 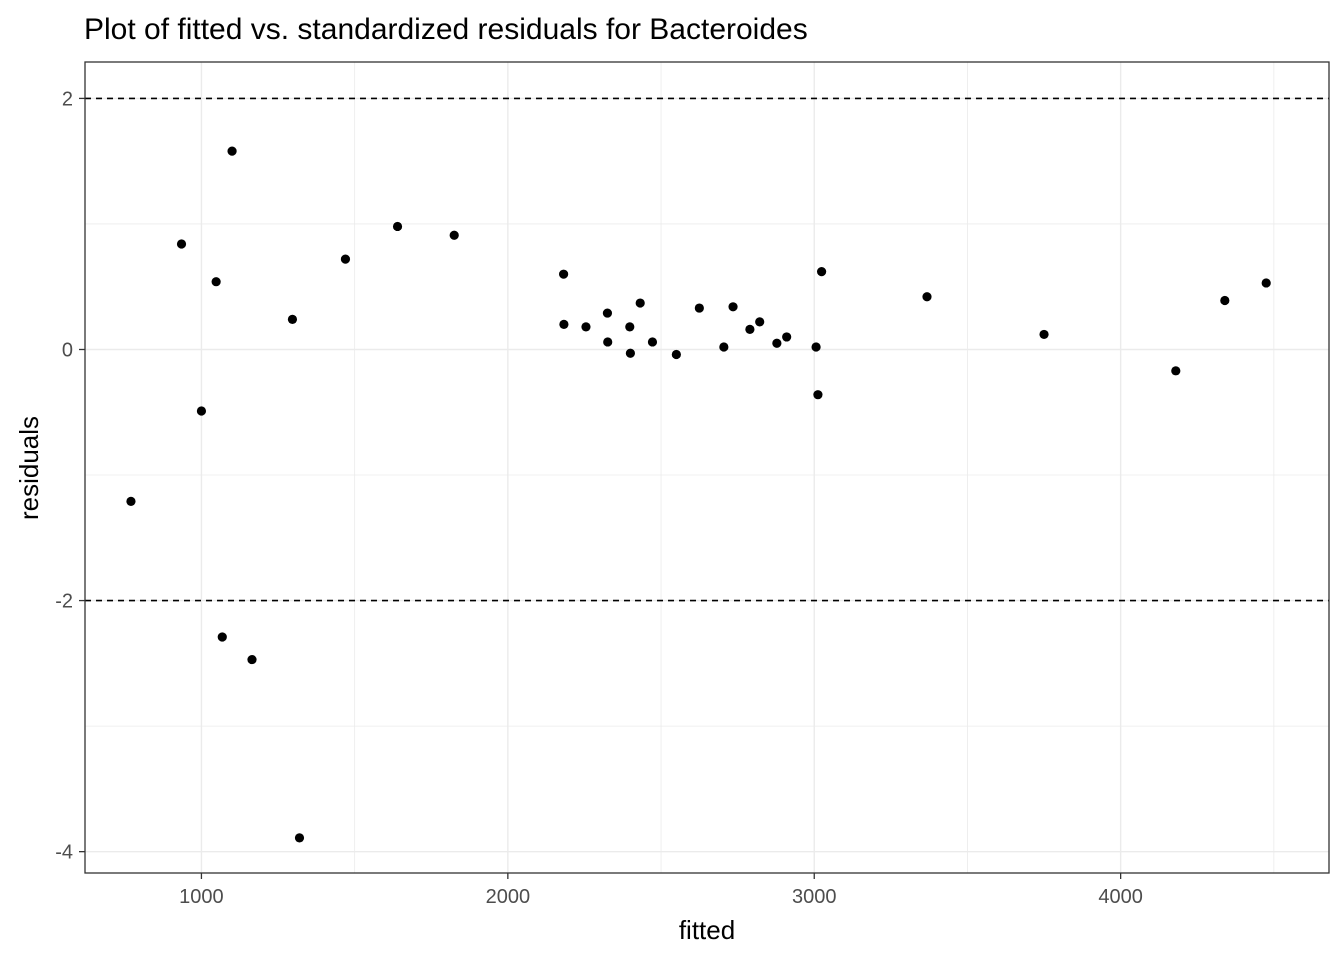 I want to click on y-tick-label: 2, so click(x=67, y=99).